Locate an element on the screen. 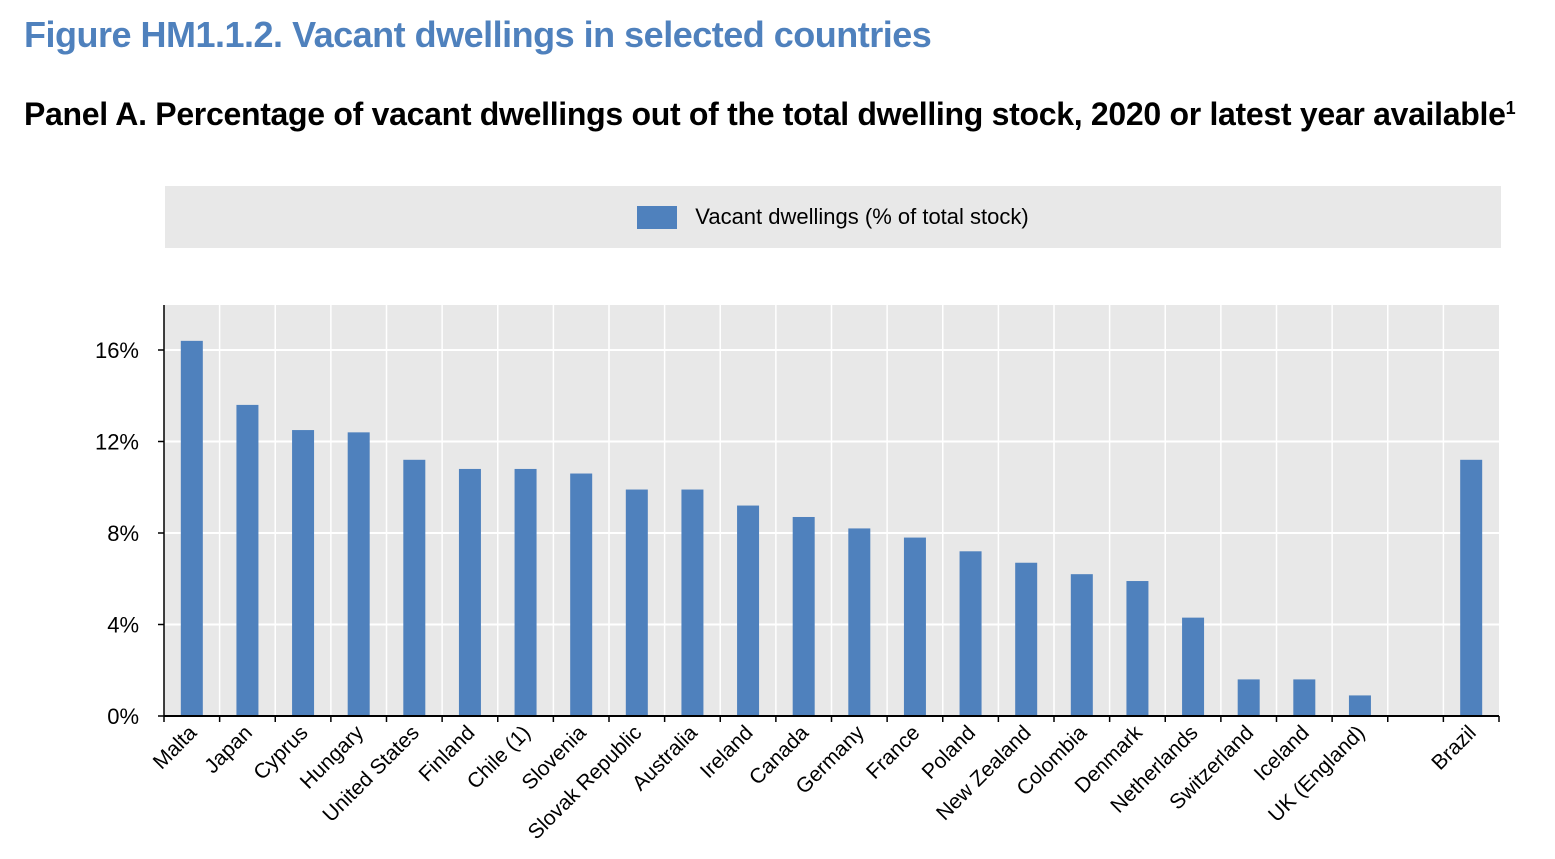  x-category-label: United States is located at coordinates (370, 773).